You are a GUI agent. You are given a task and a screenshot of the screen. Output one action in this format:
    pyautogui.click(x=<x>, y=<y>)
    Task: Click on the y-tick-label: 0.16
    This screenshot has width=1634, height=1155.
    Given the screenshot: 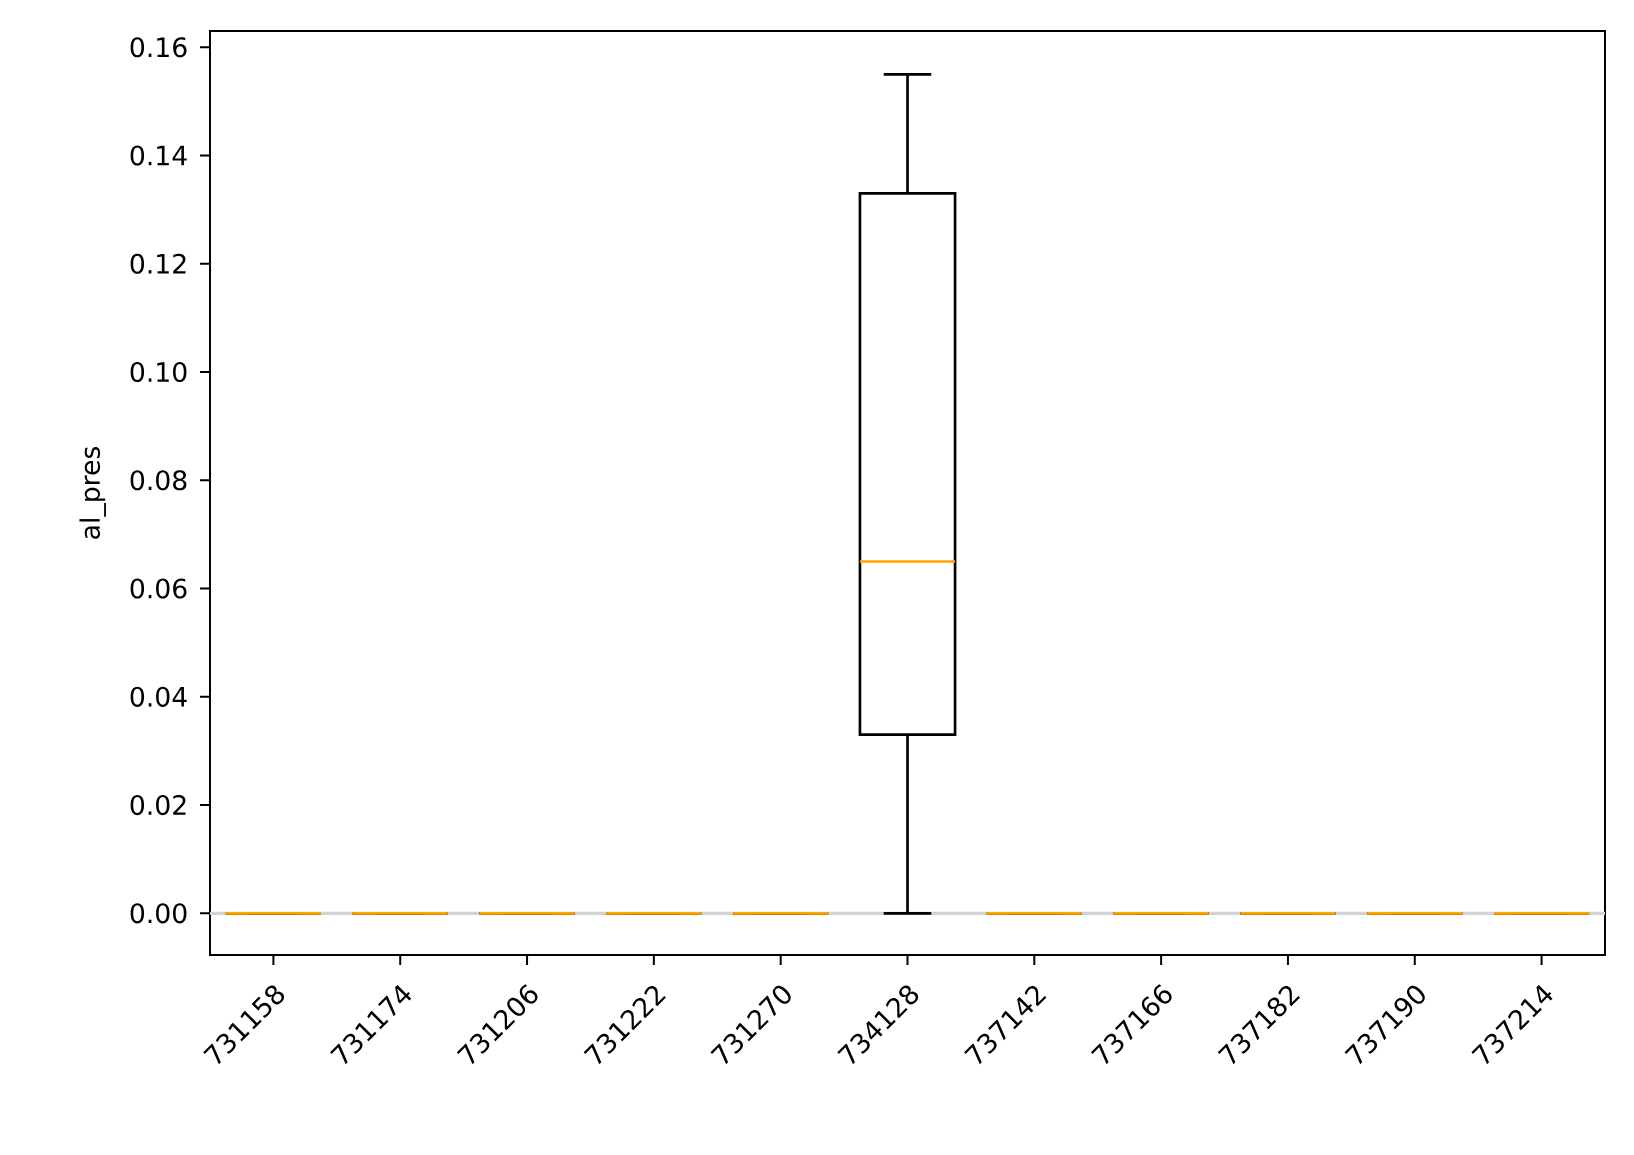 What is the action you would take?
    pyautogui.click(x=158, y=47)
    